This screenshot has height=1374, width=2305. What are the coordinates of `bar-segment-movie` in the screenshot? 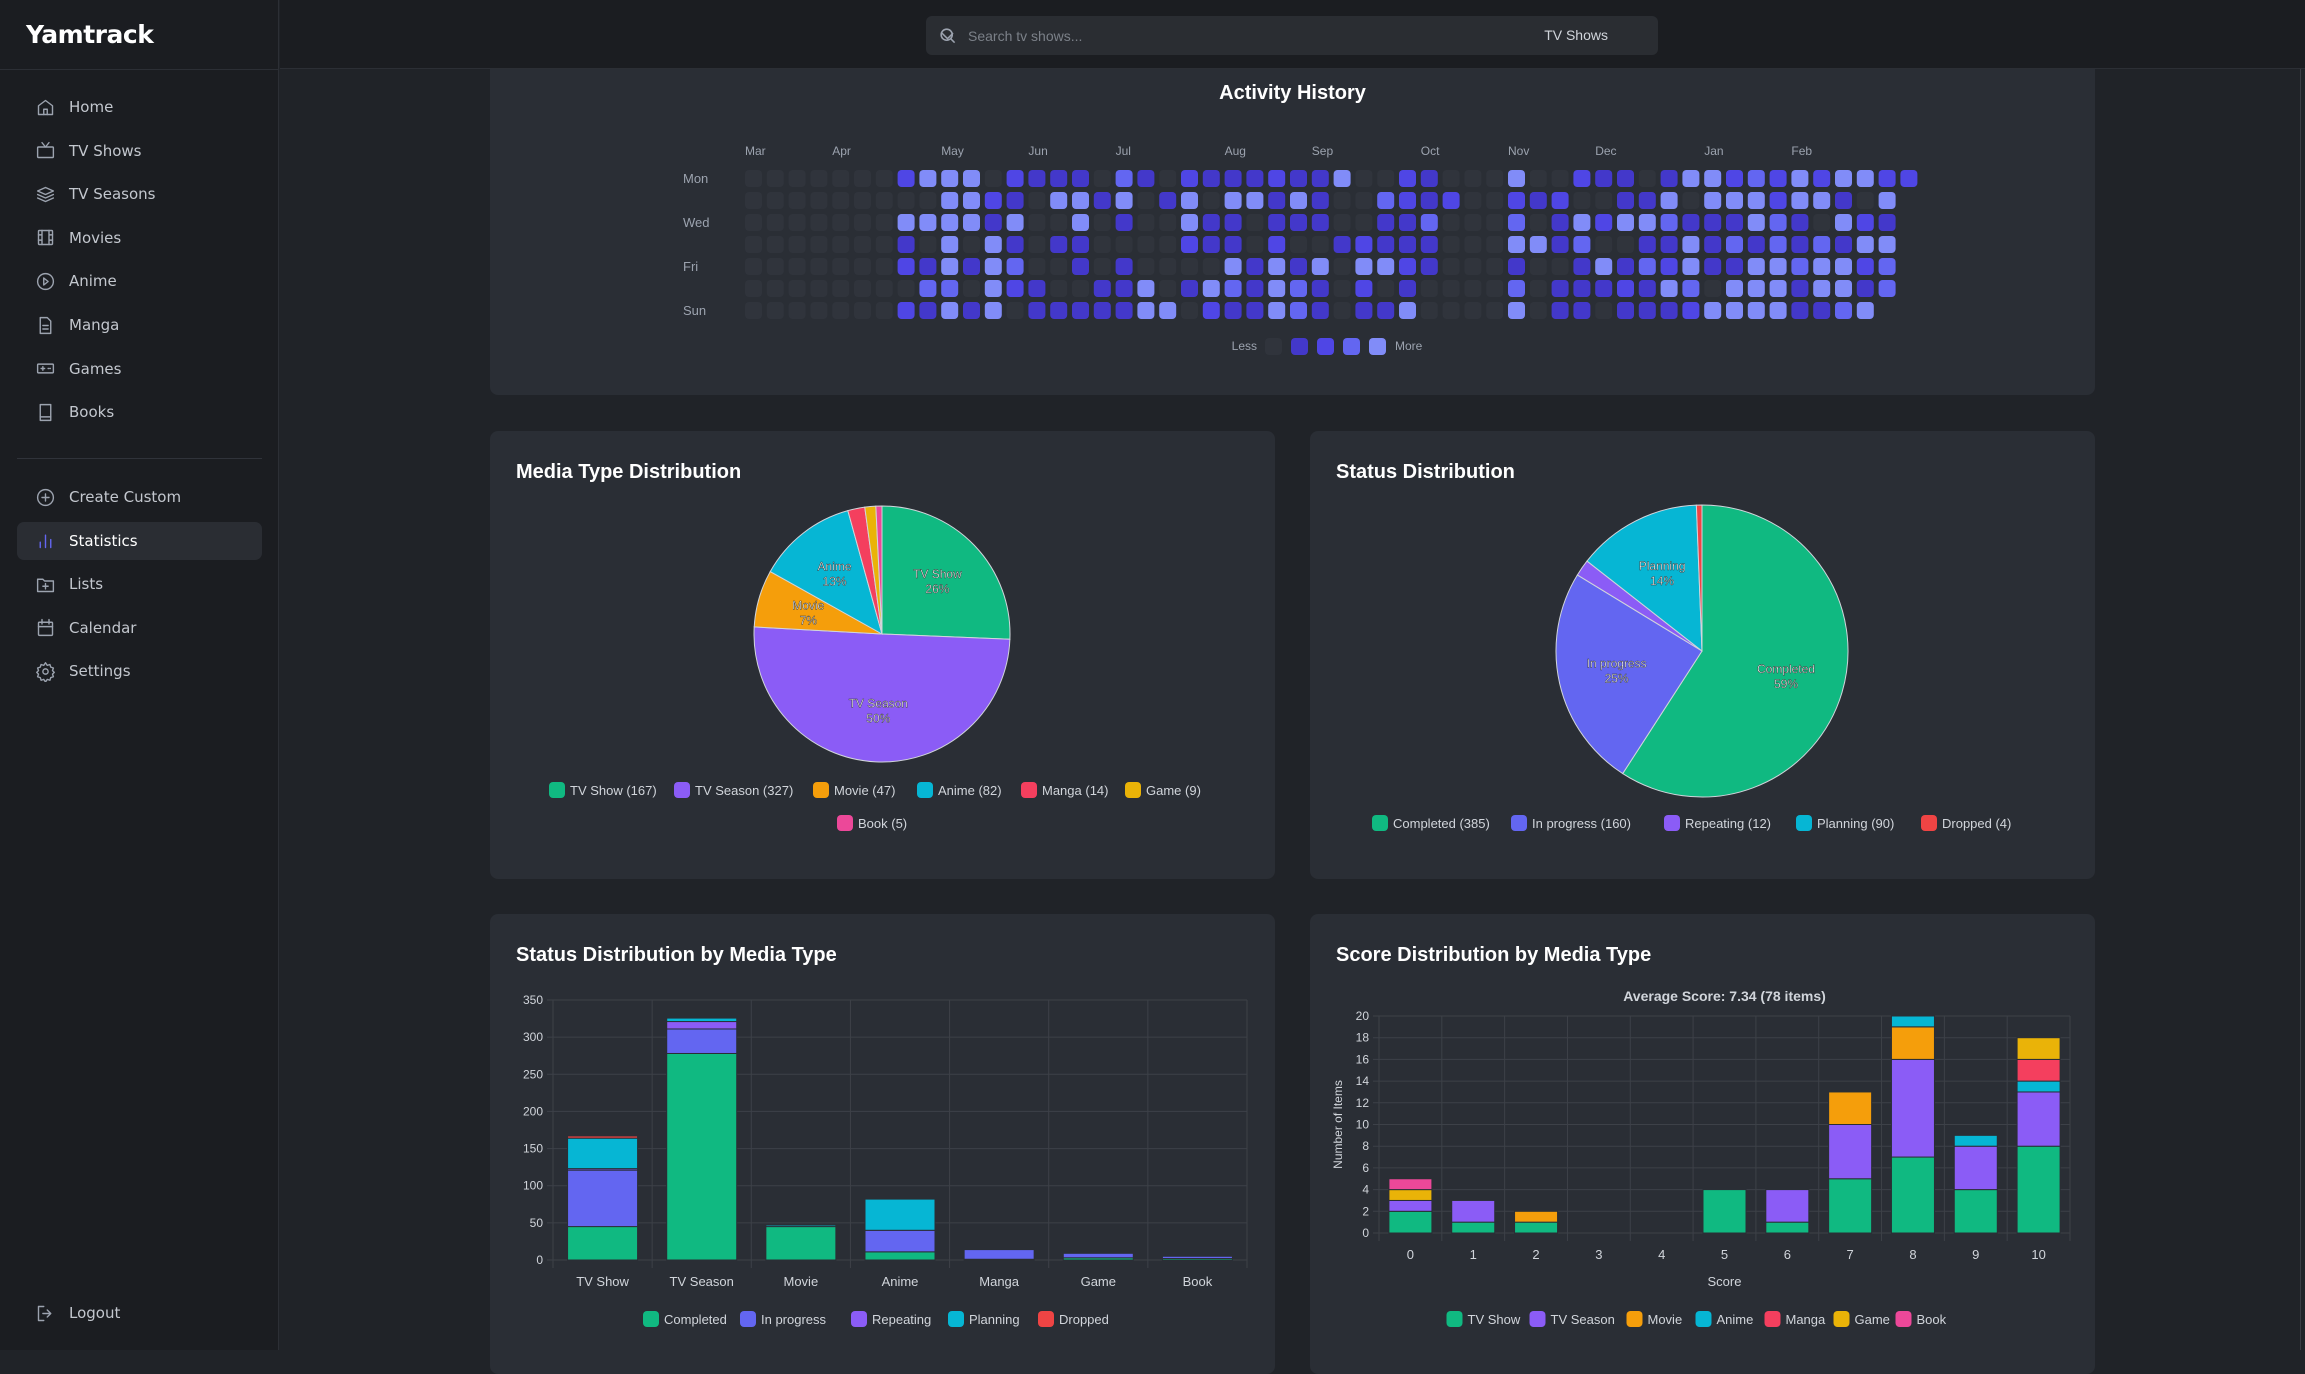 It's located at (1850, 1108).